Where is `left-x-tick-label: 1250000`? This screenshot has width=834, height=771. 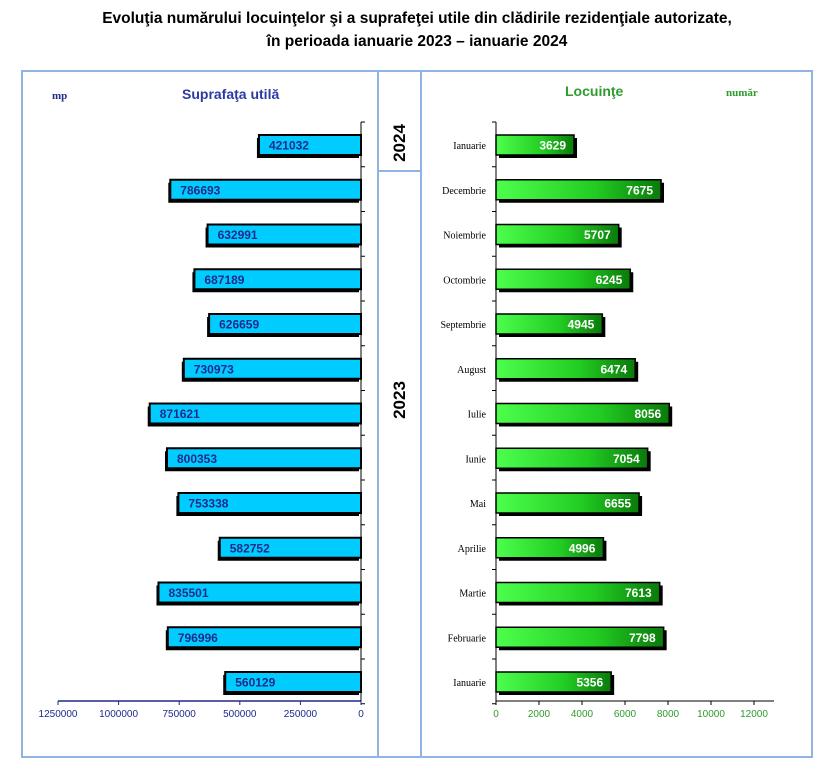 left-x-tick-label: 1250000 is located at coordinates (58, 714).